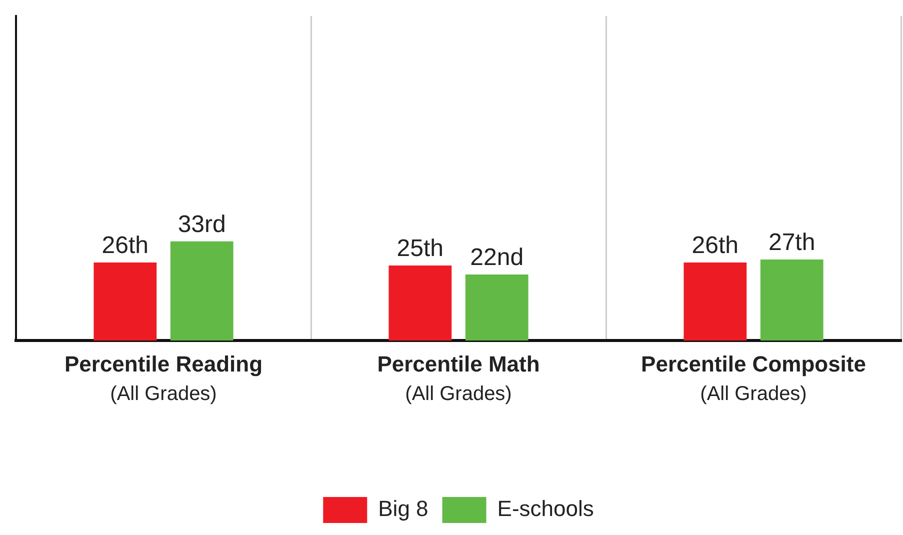 The width and height of the screenshot is (903, 535). What do you see at coordinates (202, 224) in the screenshot?
I see `data-label: 33rd` at bounding box center [202, 224].